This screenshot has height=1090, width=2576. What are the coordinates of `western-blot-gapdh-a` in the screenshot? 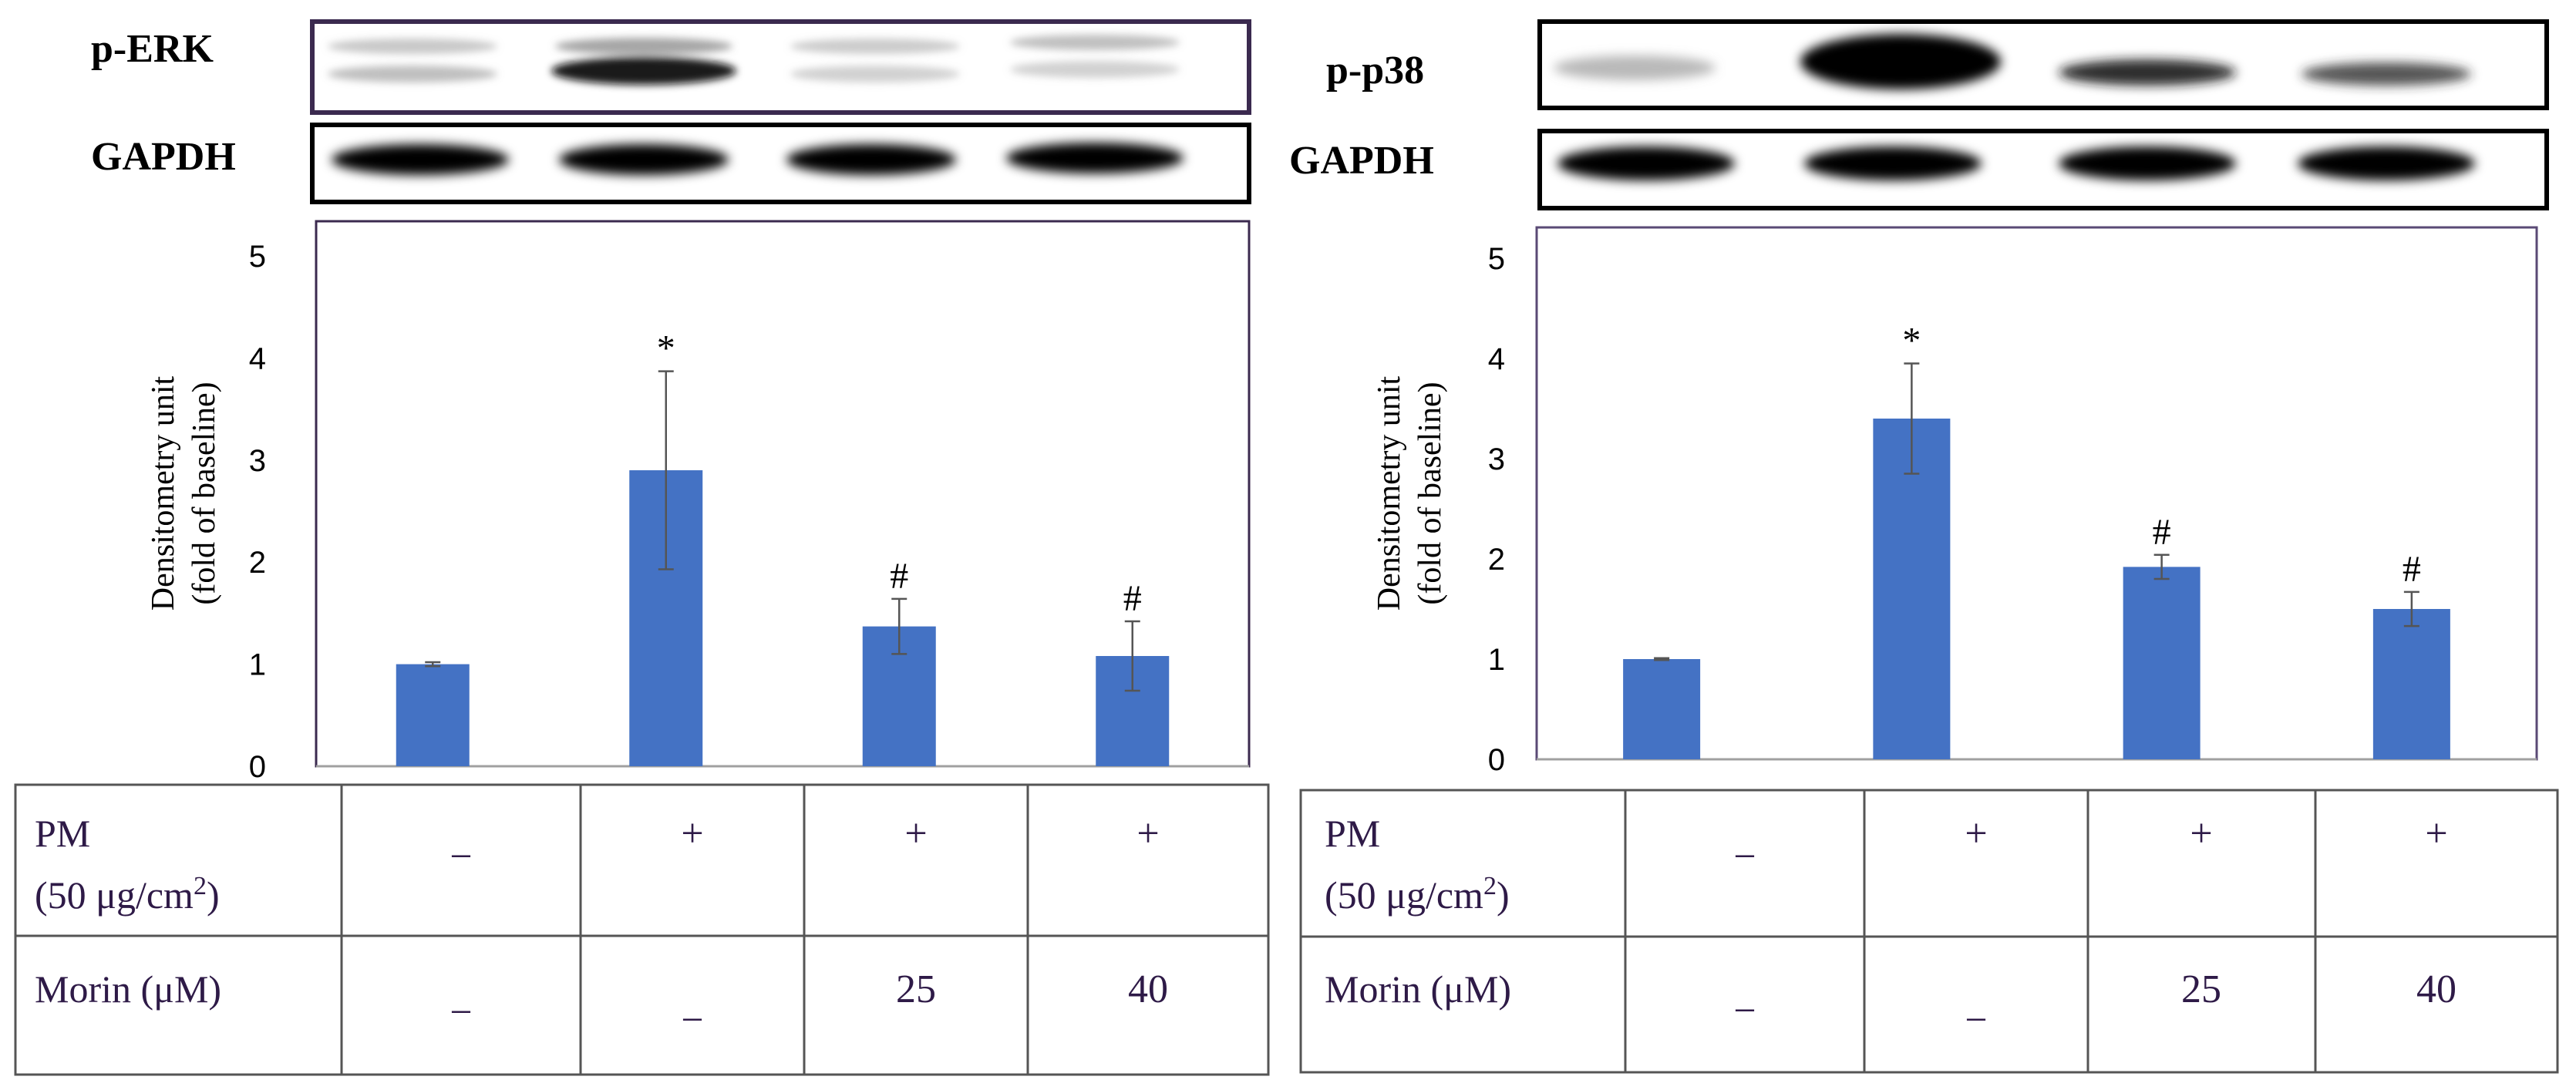 It's located at (781, 163).